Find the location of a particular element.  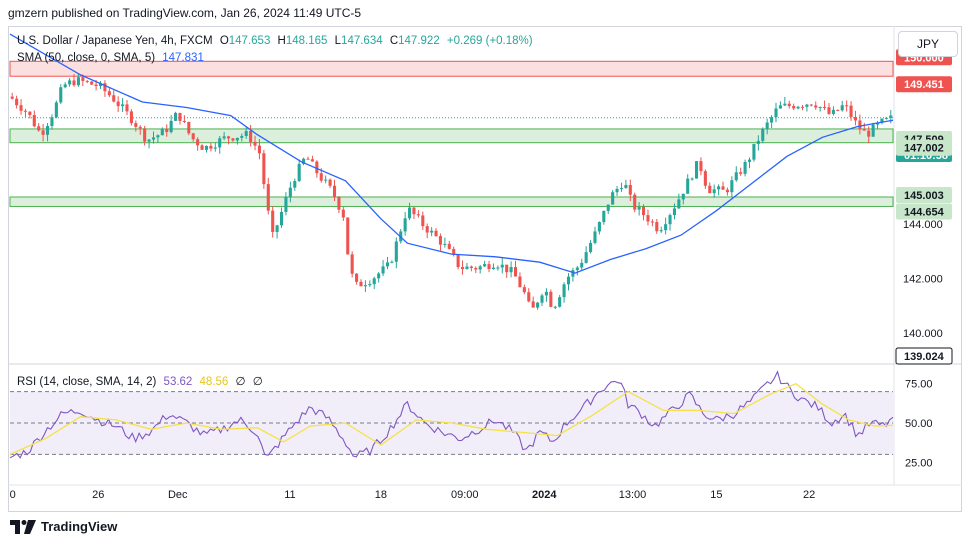

low-label: L is located at coordinates (338, 41).